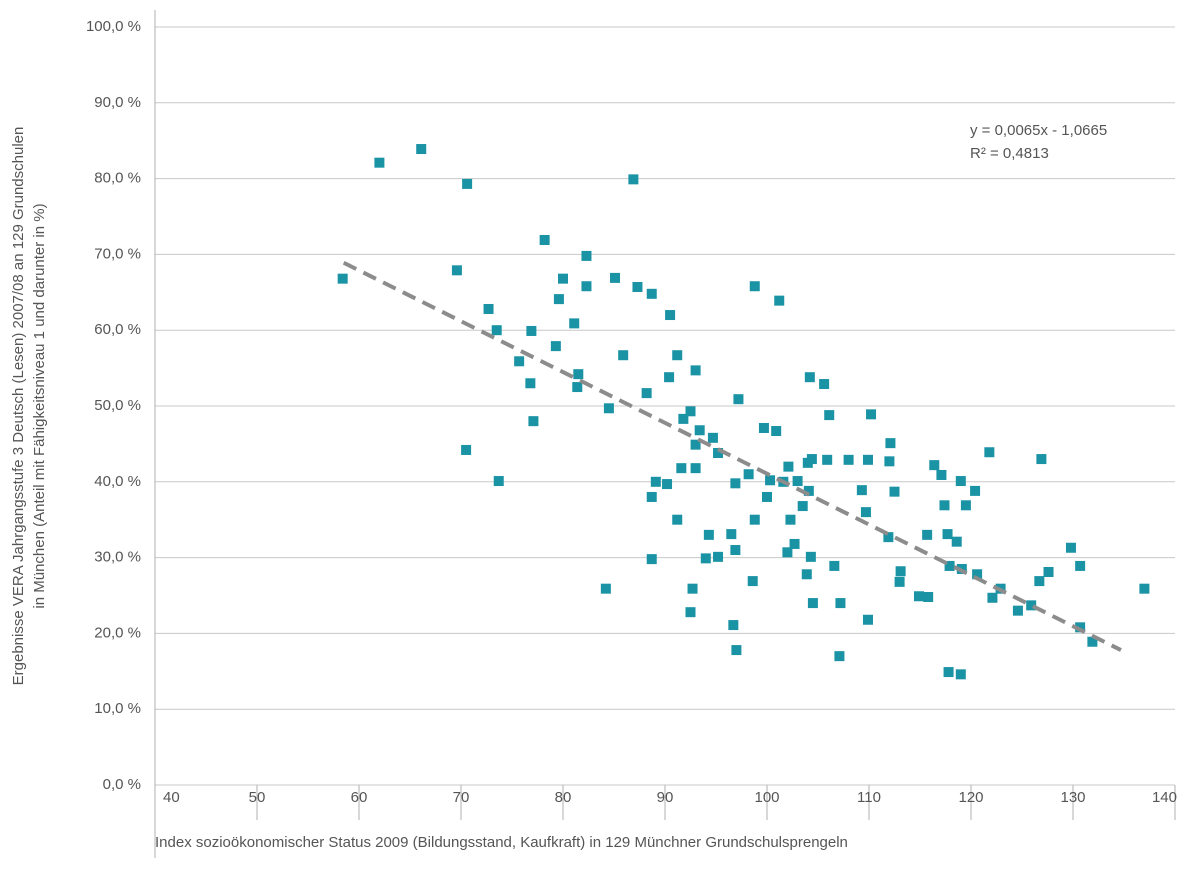 This screenshot has width=1201, height=879. Describe the element at coordinates (122, 784) in the screenshot. I see `y-tick-label: 0,0 %` at that location.